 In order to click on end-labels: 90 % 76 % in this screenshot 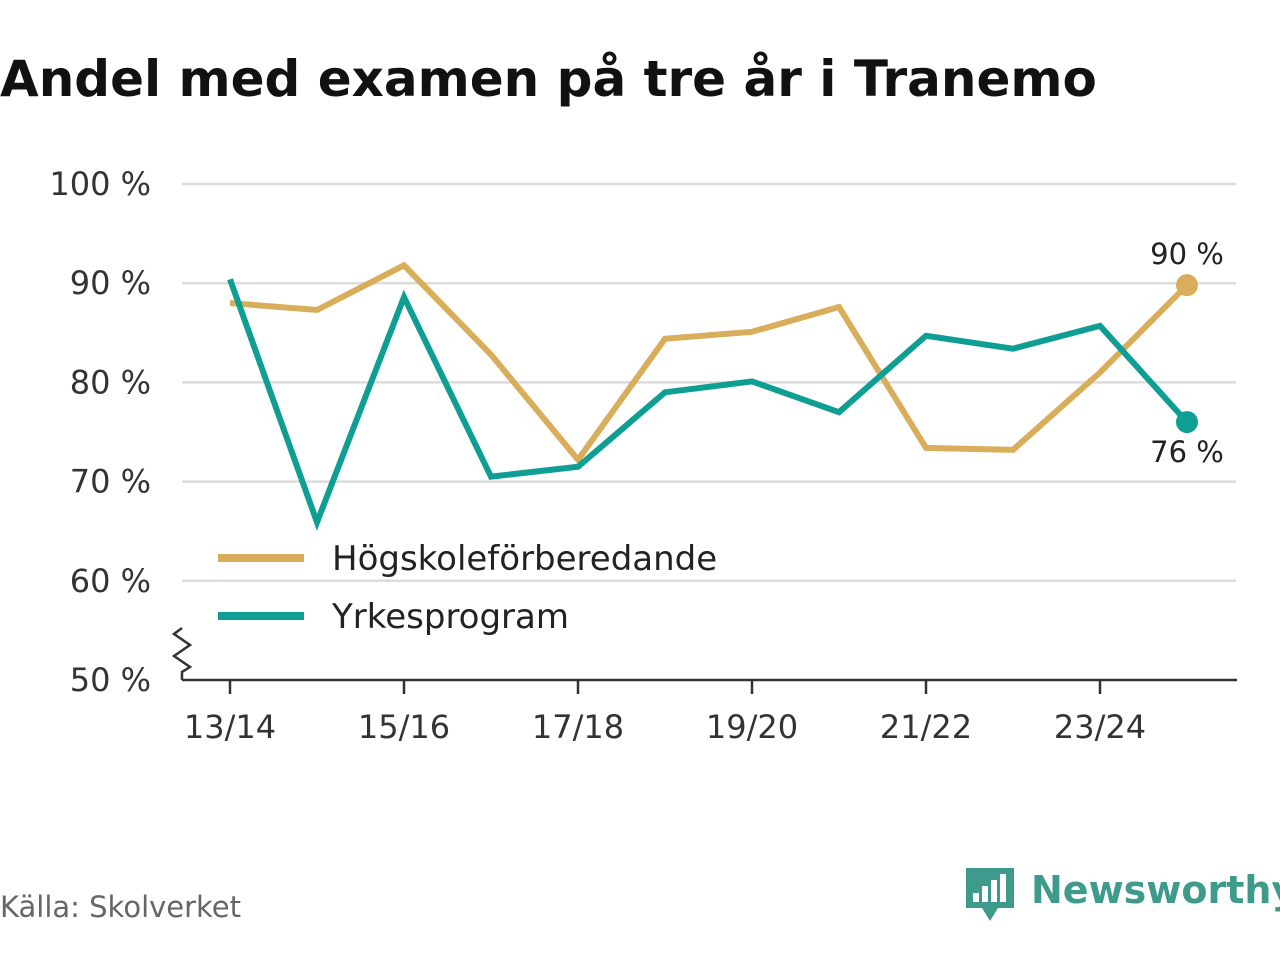, I will do `click(1187, 353)`.